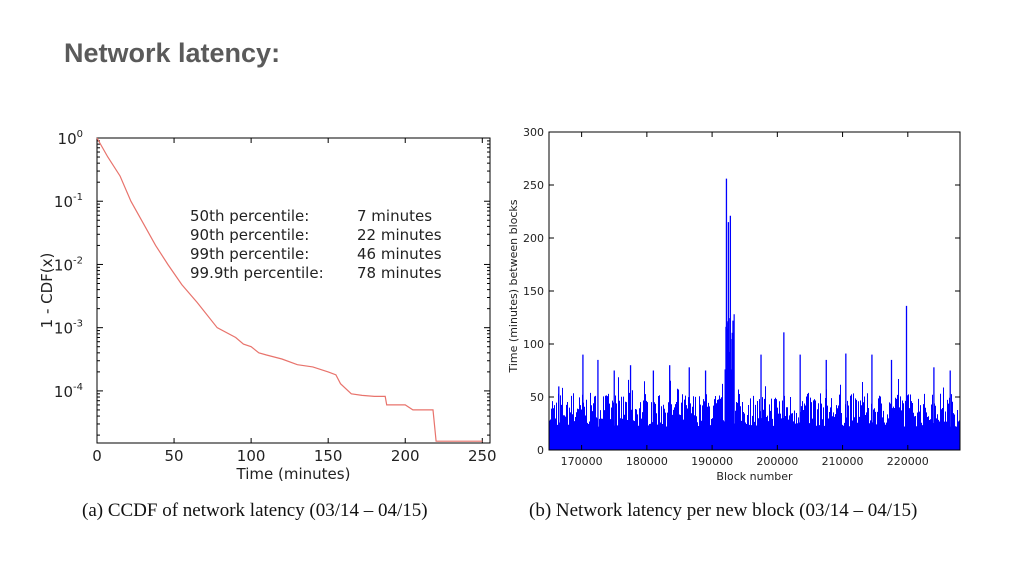 The height and width of the screenshot is (576, 1024). What do you see at coordinates (533, 185) in the screenshot?
I see `bar-y-tick-label: 250` at bounding box center [533, 185].